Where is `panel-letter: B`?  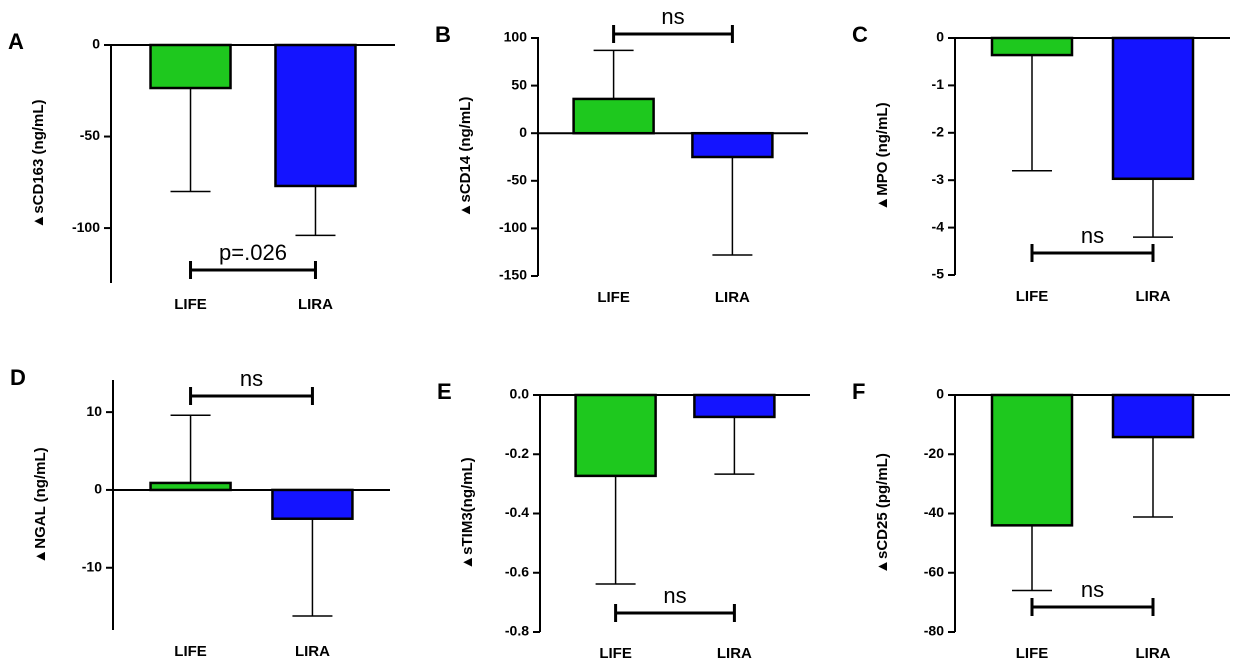
panel-letter: B is located at coordinates (443, 34).